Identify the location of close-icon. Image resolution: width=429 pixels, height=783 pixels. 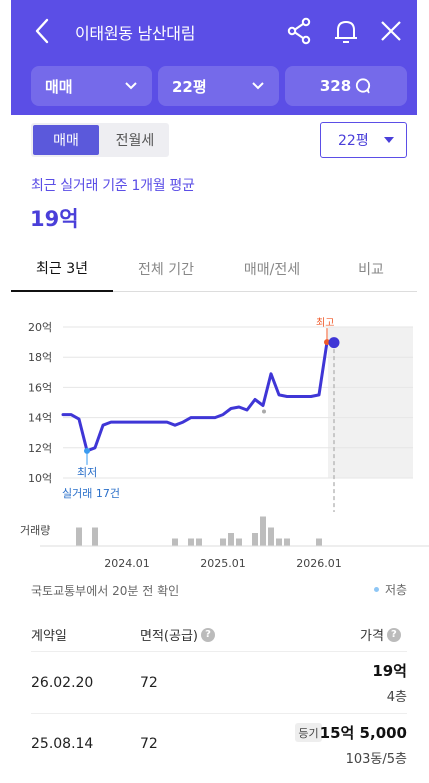
(391, 31).